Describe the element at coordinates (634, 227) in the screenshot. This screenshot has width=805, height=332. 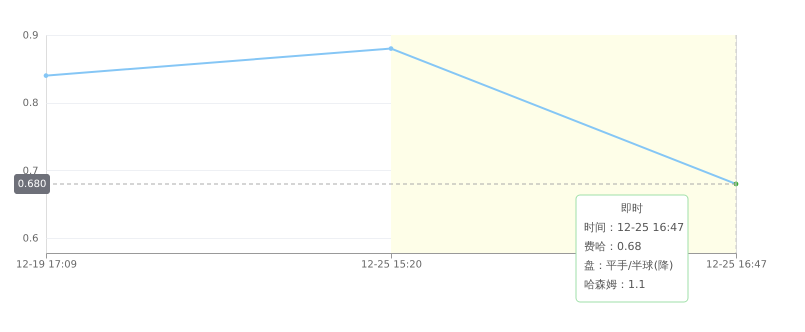
I see `annotation: 时间：12-25 16:47` at that location.